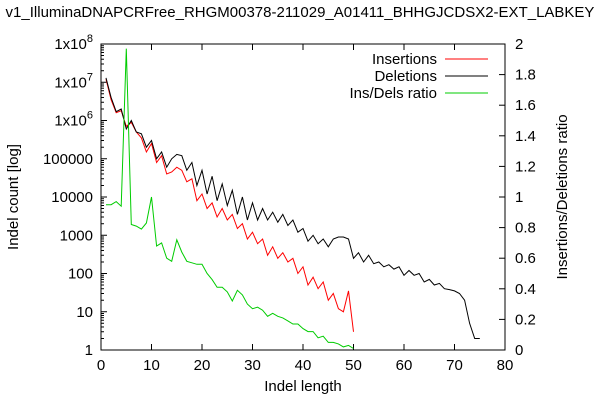  I want to click on y-tick-label: 1x10⁷, so click(73, 81).